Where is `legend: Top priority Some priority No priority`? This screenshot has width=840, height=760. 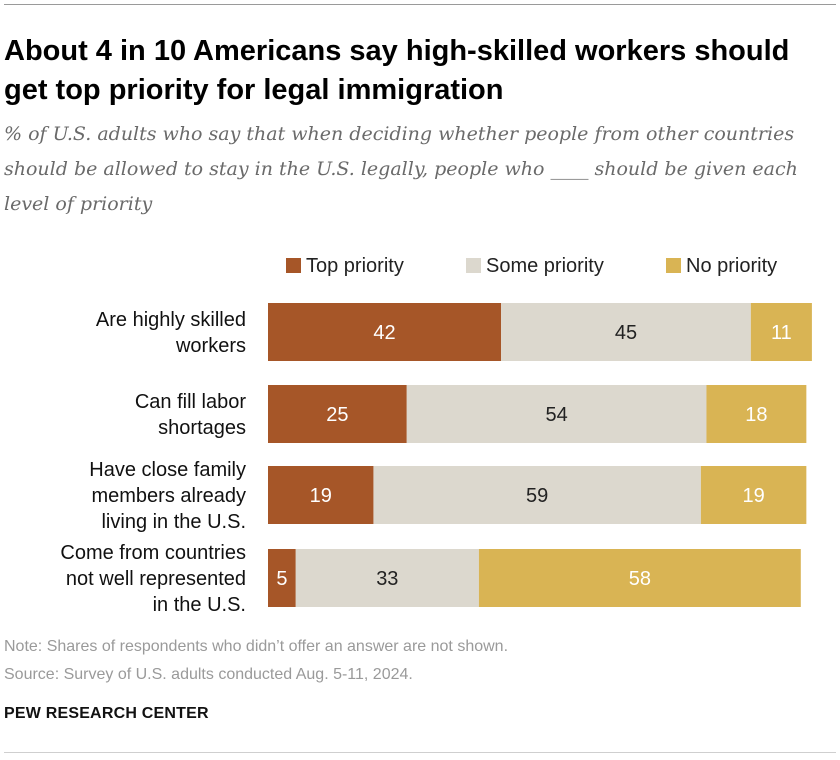 legend: Top priority Some priority No priority is located at coordinates (531, 266).